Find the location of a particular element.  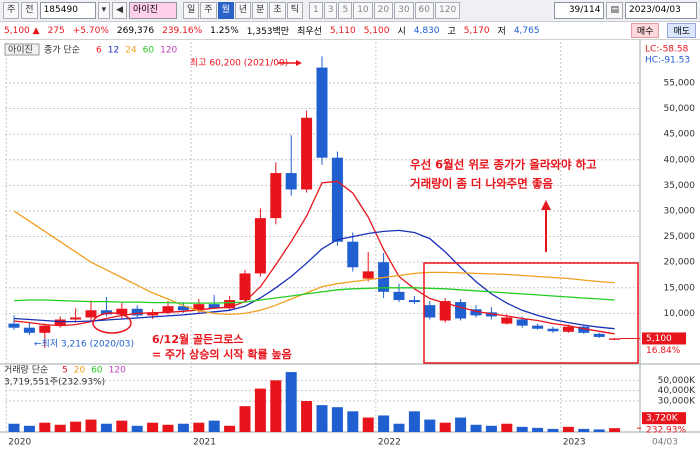

code-input: 185490 is located at coordinates (67, 10).